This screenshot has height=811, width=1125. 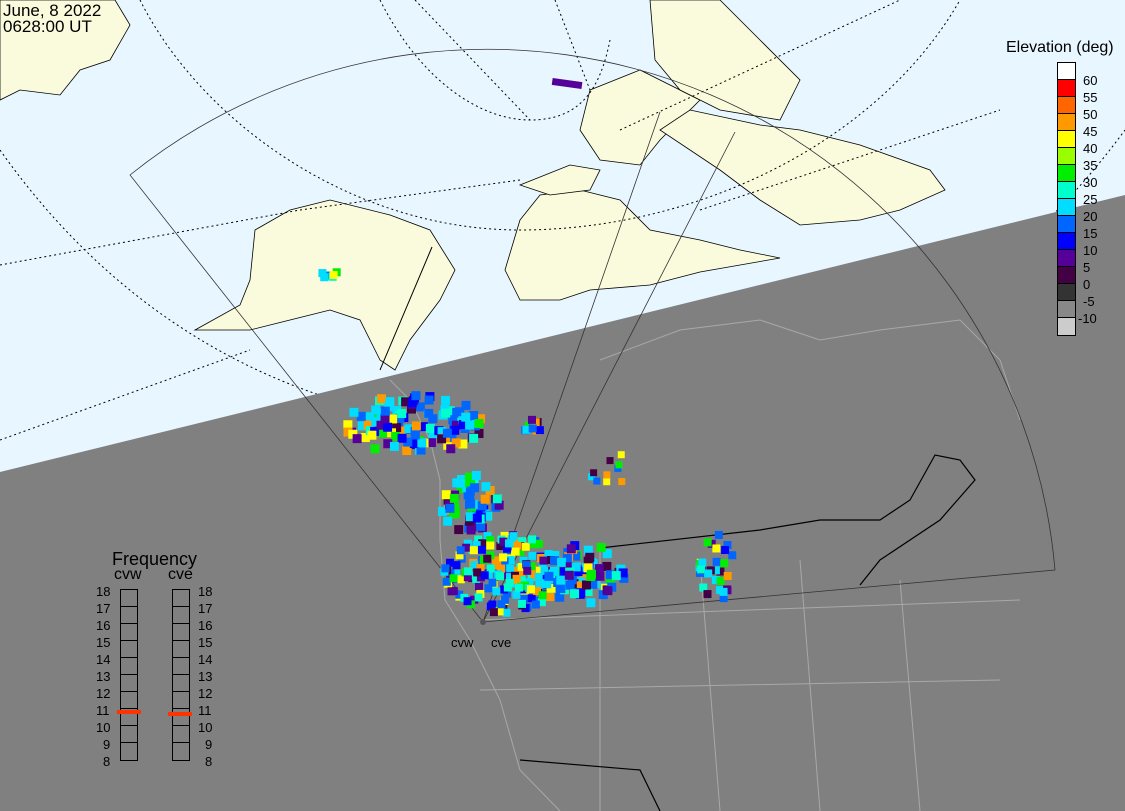 I want to click on site-label-cvw: cvw, so click(x=462, y=642).